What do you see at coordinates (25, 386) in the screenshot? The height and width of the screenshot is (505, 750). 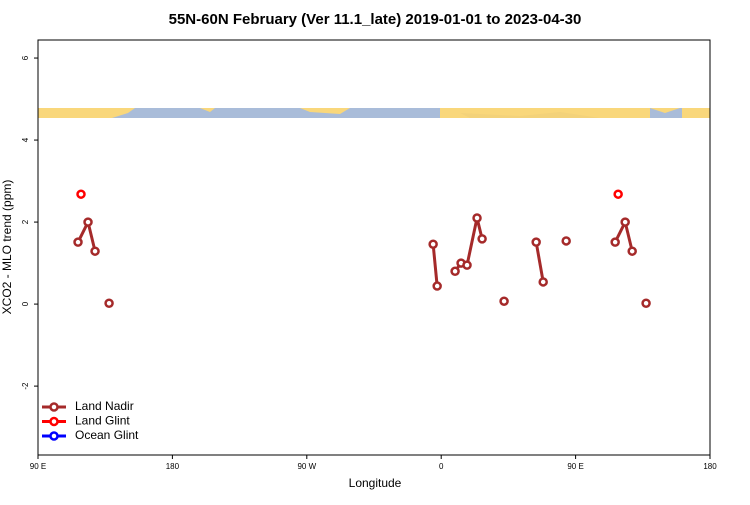 I see `y-tick-label: -2` at bounding box center [25, 386].